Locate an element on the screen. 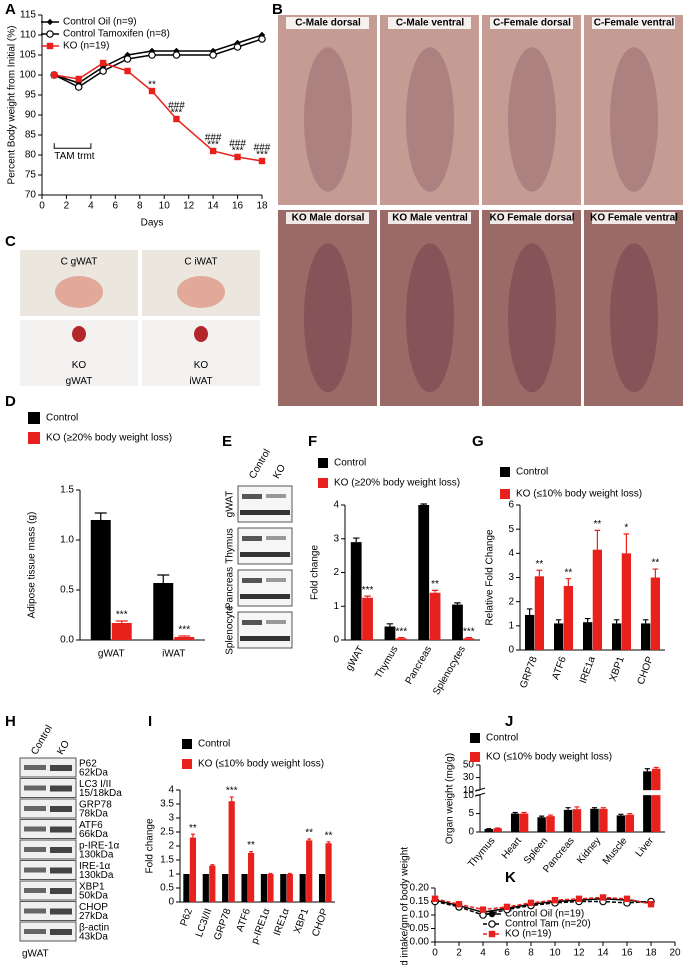  y-tick-label: 0 is located at coordinates (471, 832).